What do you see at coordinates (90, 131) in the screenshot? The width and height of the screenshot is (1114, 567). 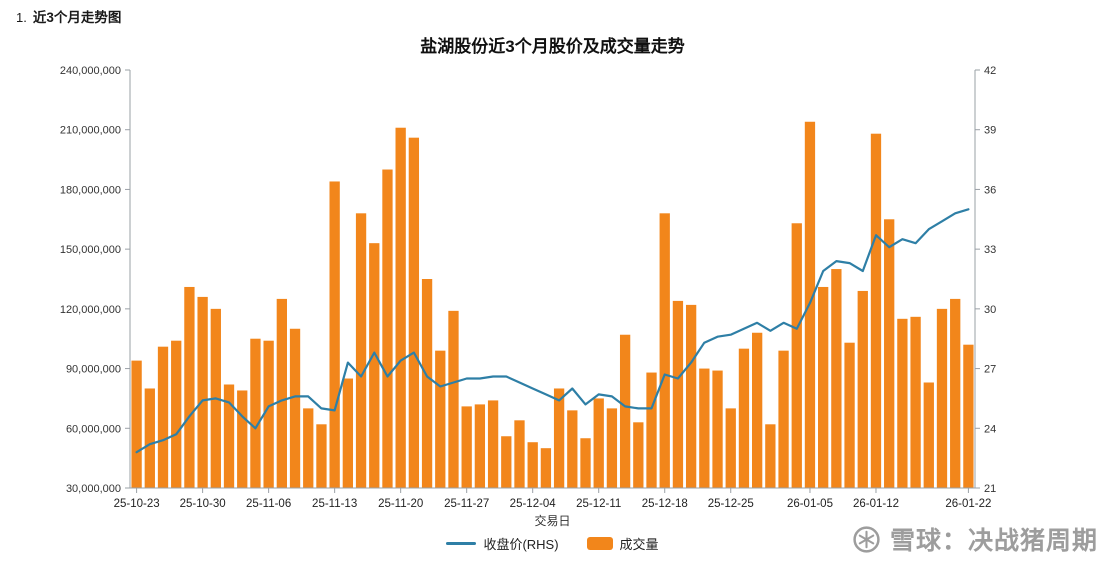 I see `left-tick-label: 210,000,000` at bounding box center [90, 131].